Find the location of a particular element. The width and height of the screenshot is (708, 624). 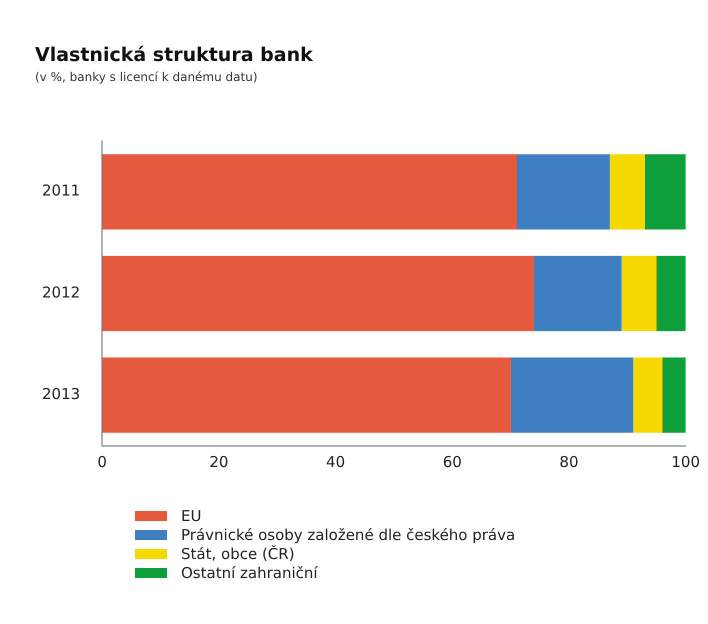

legend-label: EU is located at coordinates (191, 515).